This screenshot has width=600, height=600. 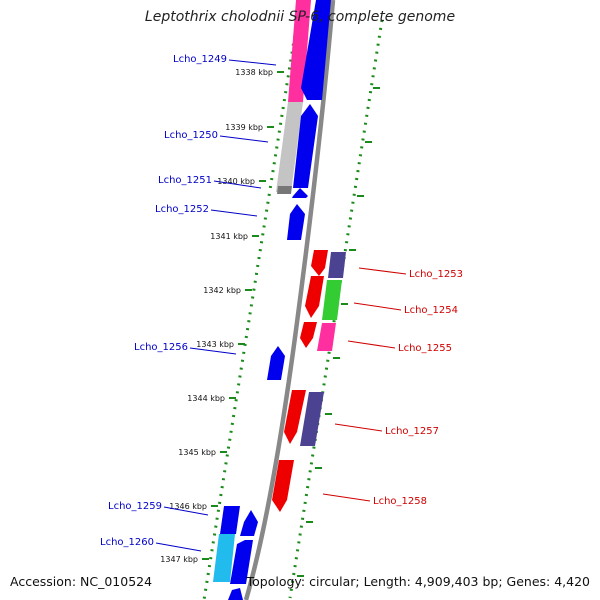 What do you see at coordinates (289, 147) in the screenshot?
I see `gene-block-lcho-1250-gray` at bounding box center [289, 147].